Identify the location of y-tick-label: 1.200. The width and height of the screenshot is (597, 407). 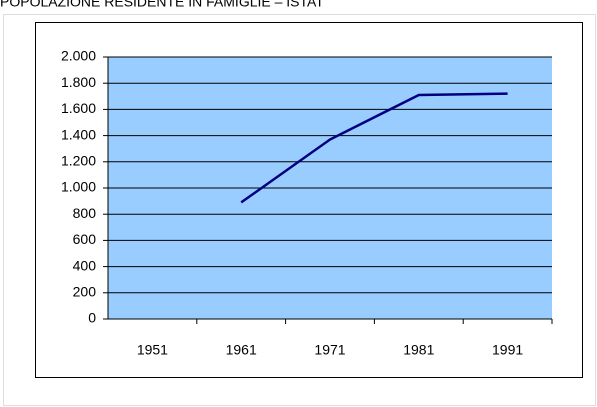
(78, 161).